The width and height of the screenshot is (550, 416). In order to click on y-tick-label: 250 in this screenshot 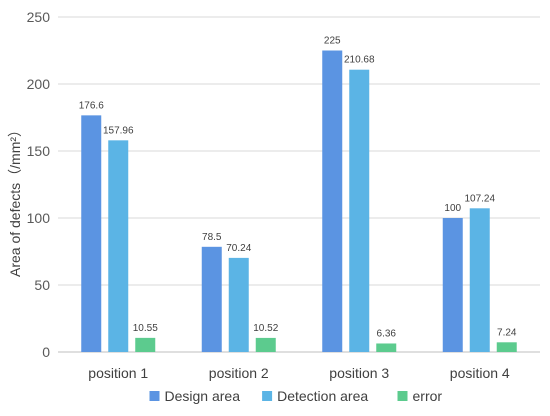, I will do `click(39, 17)`.